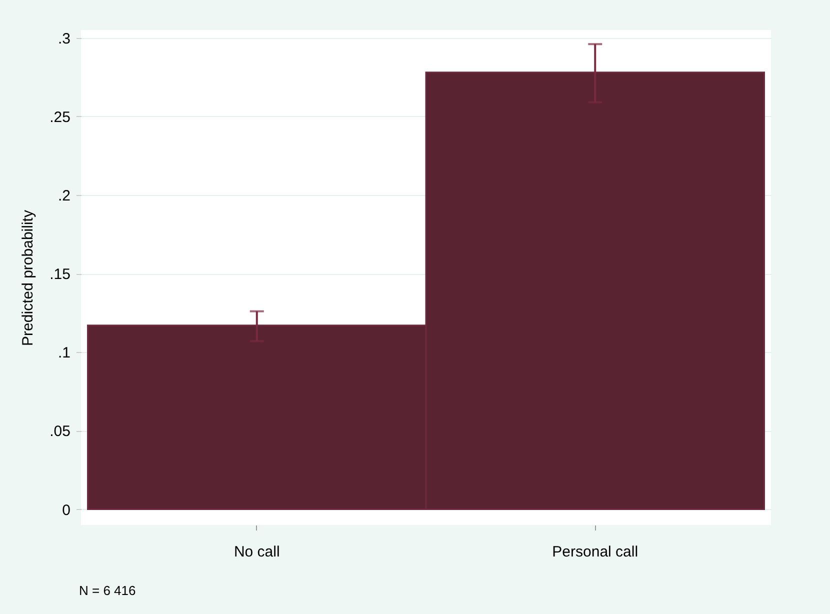  What do you see at coordinates (28, 278) in the screenshot?
I see `y-axis-title: Predicted probability` at bounding box center [28, 278].